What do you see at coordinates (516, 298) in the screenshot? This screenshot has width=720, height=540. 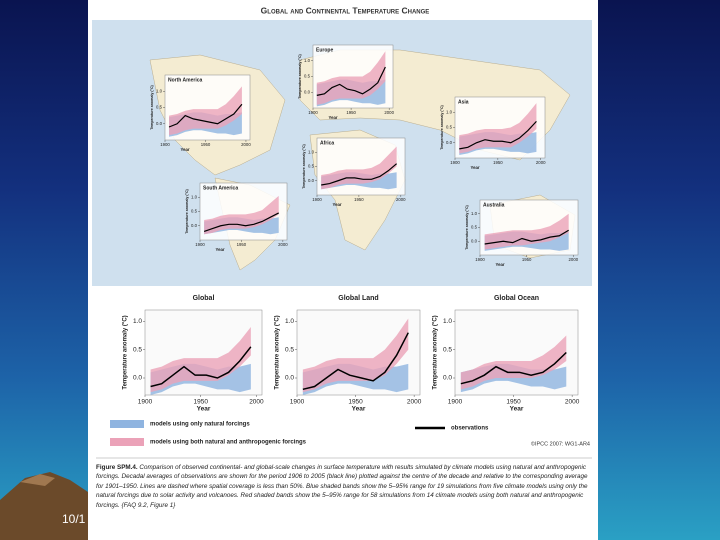 I see `panel-title: Global Ocean` at bounding box center [516, 298].